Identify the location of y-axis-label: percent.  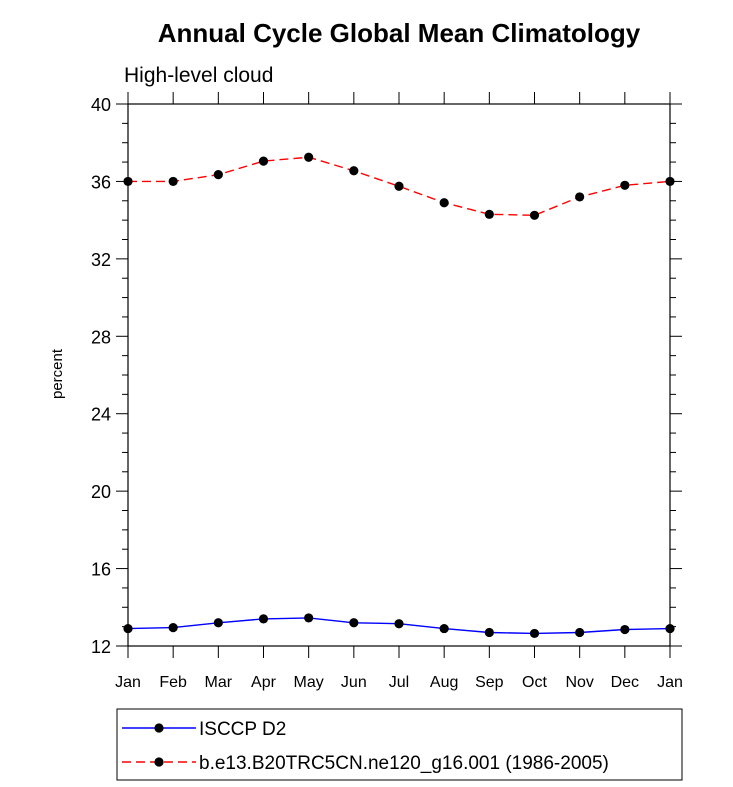
(57, 373).